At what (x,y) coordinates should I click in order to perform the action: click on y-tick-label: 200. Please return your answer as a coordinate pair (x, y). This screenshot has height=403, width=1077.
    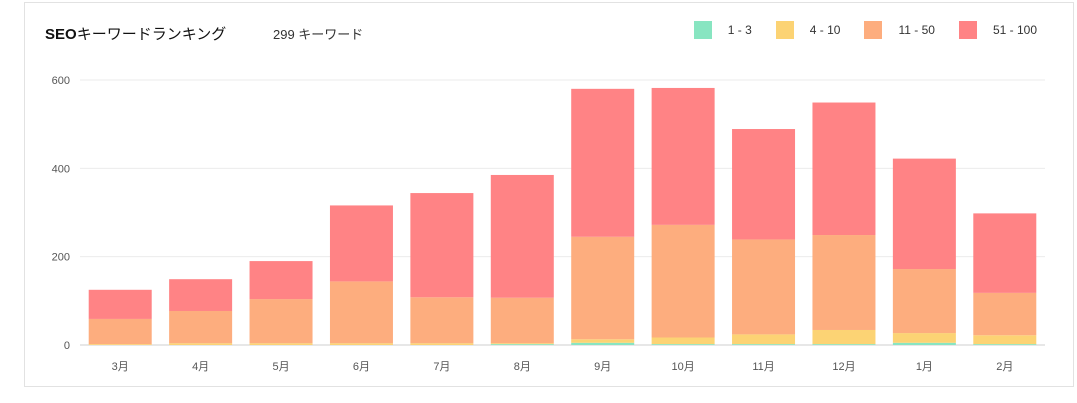
    Looking at the image, I should click on (61, 258).